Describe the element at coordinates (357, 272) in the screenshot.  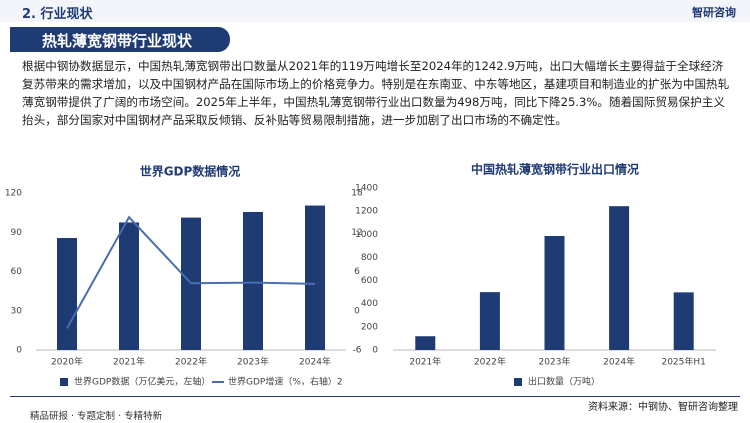
I see `y2-tick-label: 6` at that location.